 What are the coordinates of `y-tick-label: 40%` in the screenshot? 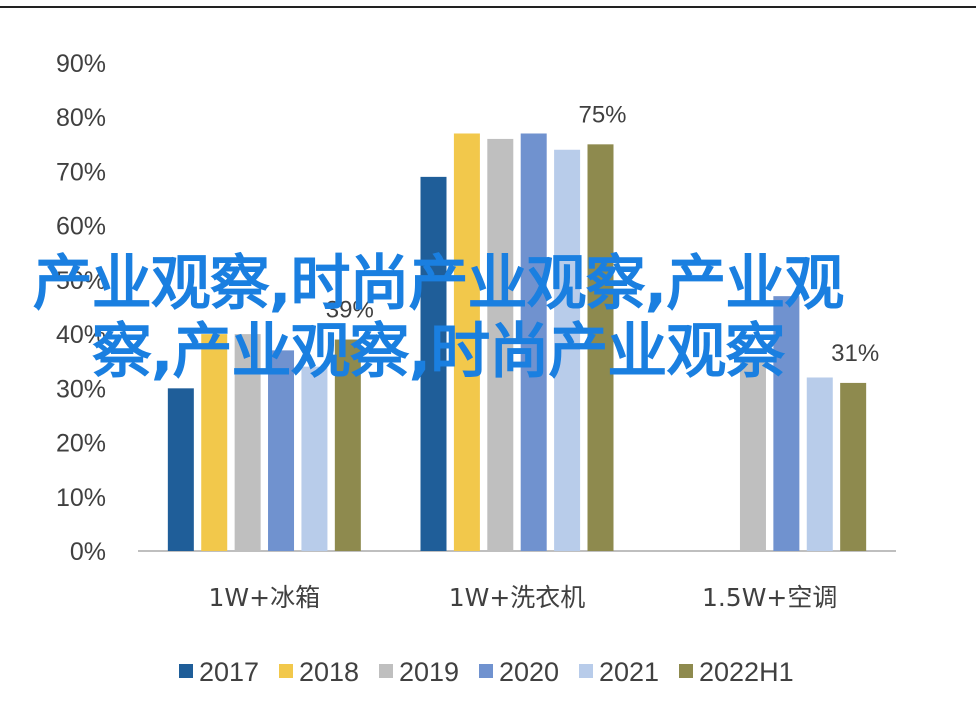 It's located at (81, 335).